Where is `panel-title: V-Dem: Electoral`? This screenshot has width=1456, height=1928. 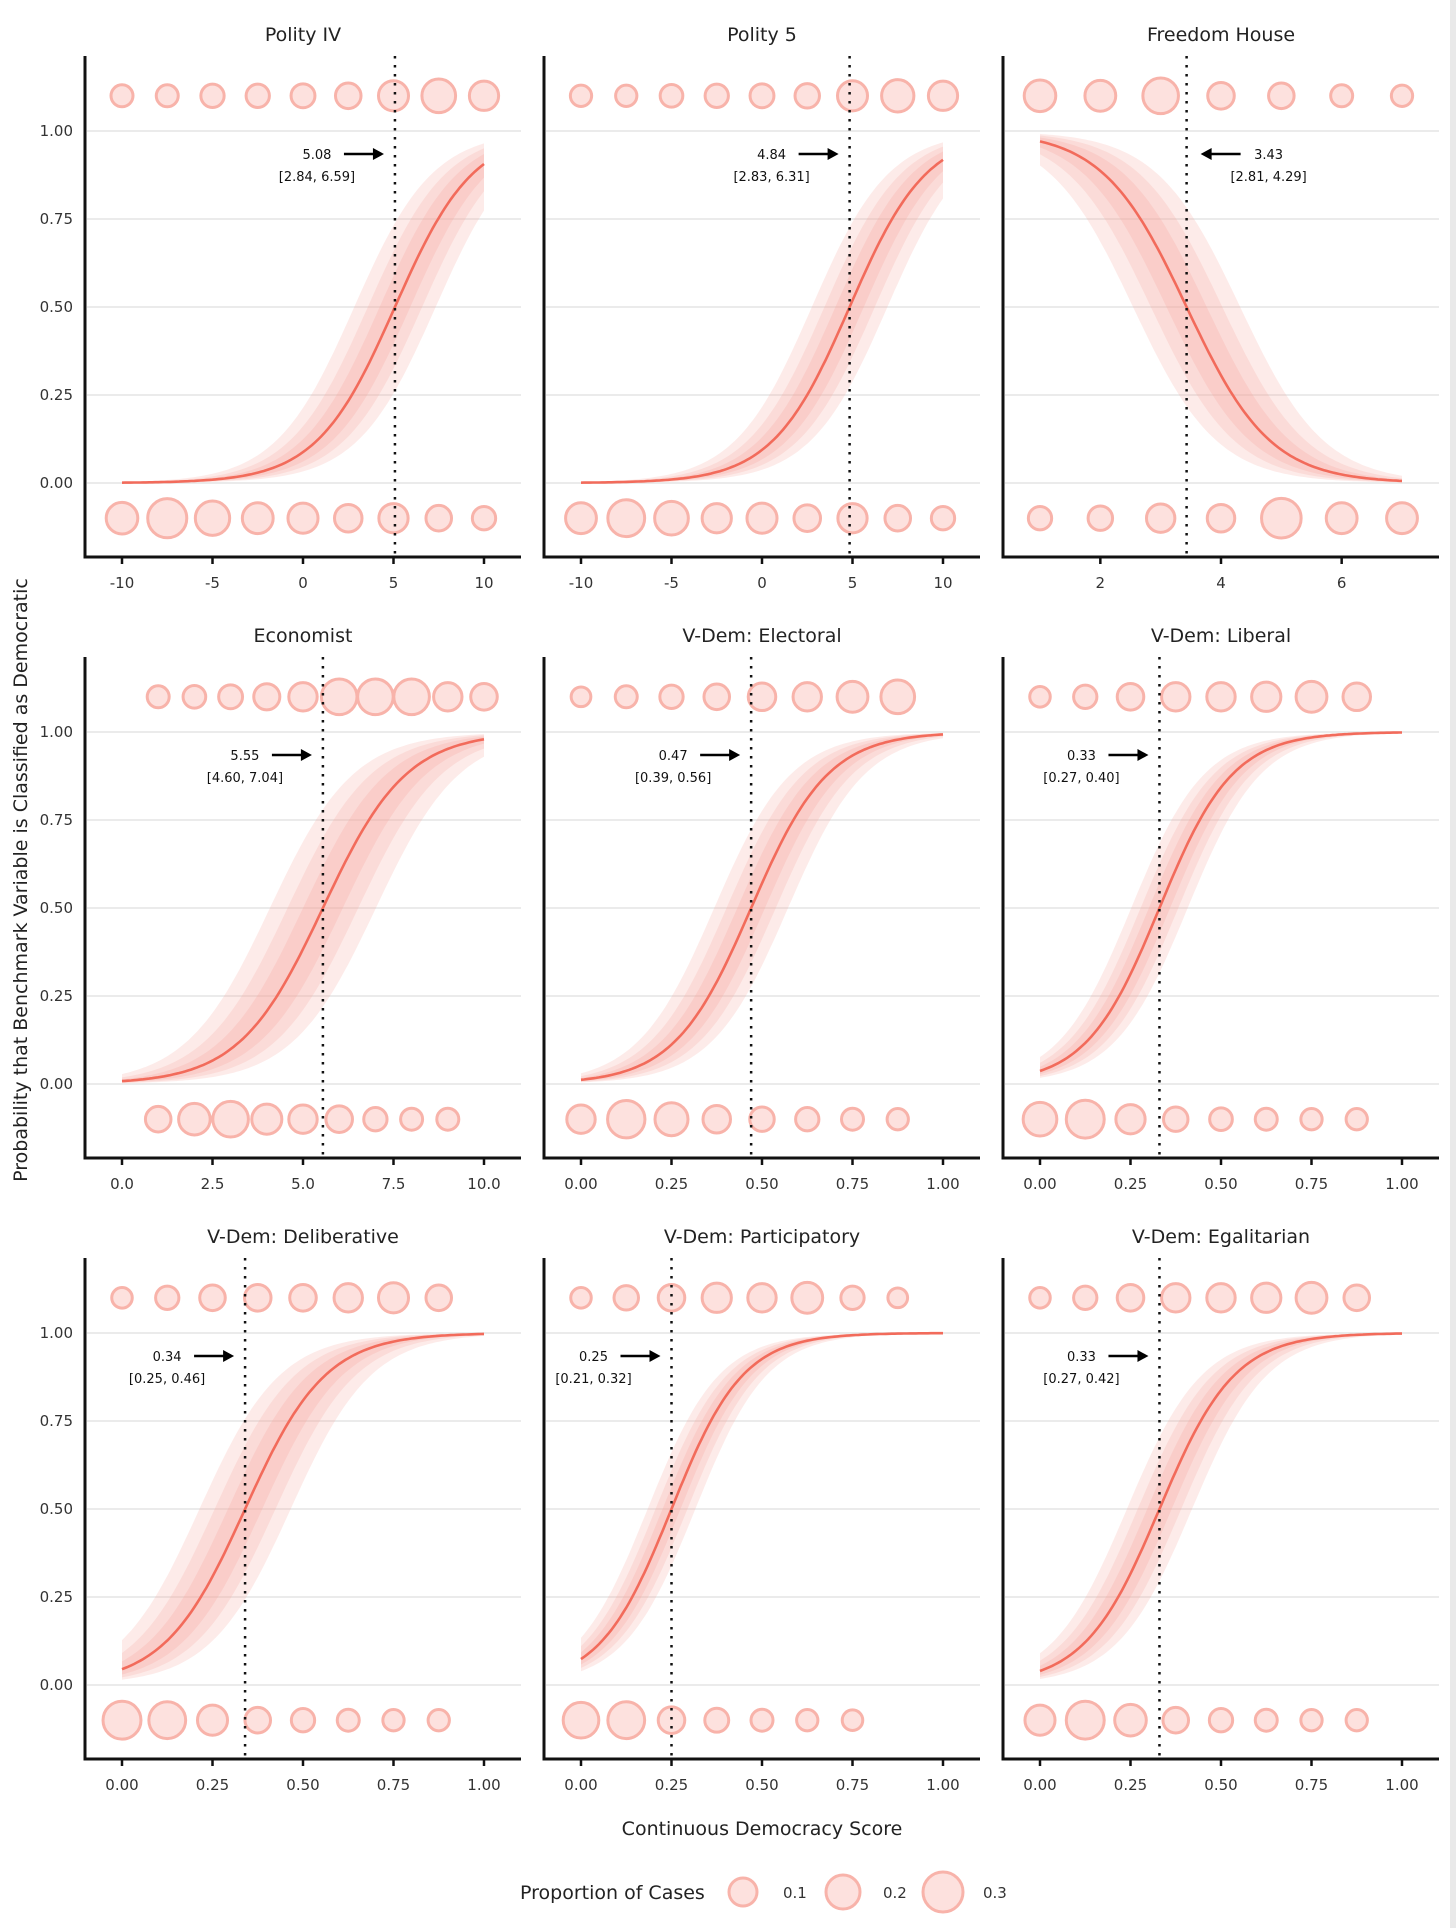 panel-title: V-Dem: Electoral is located at coordinates (761, 636).